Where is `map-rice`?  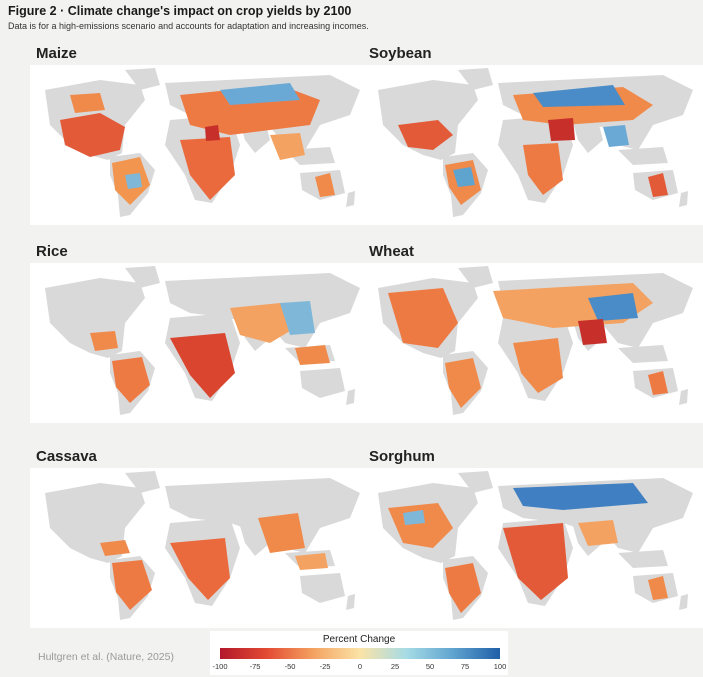
map-rice is located at coordinates (203, 343).